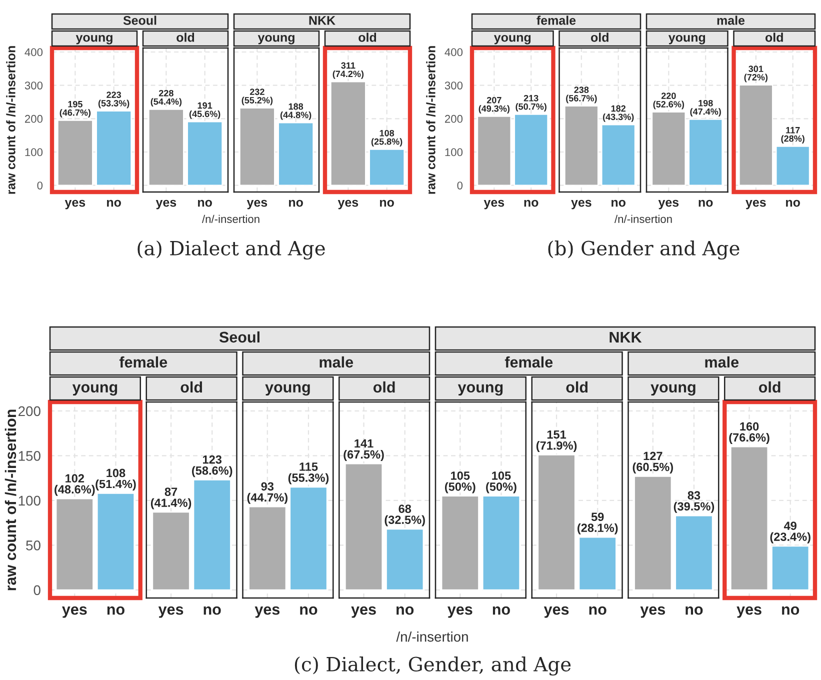 This screenshot has height=680, width=821. Describe the element at coordinates (644, 250) in the screenshot. I see `text: (b) Gender and Age` at that location.